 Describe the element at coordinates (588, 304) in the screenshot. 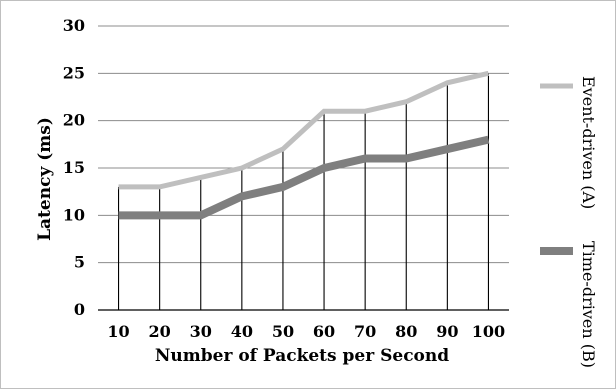

I see `legend-label: Time-driven (B)` at that location.